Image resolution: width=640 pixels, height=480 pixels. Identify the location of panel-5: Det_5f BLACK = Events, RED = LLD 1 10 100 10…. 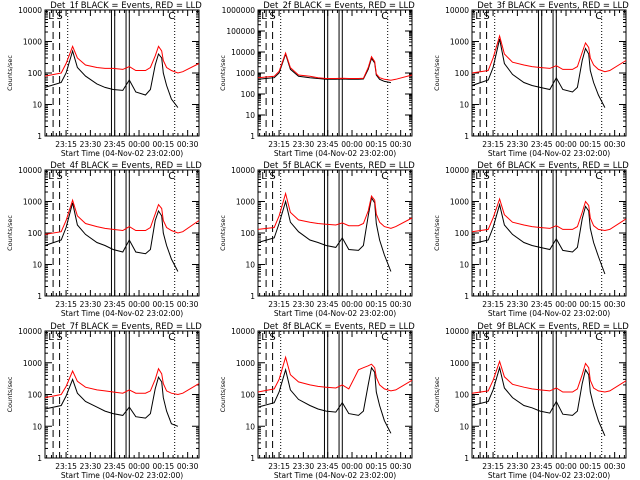
(317, 239).